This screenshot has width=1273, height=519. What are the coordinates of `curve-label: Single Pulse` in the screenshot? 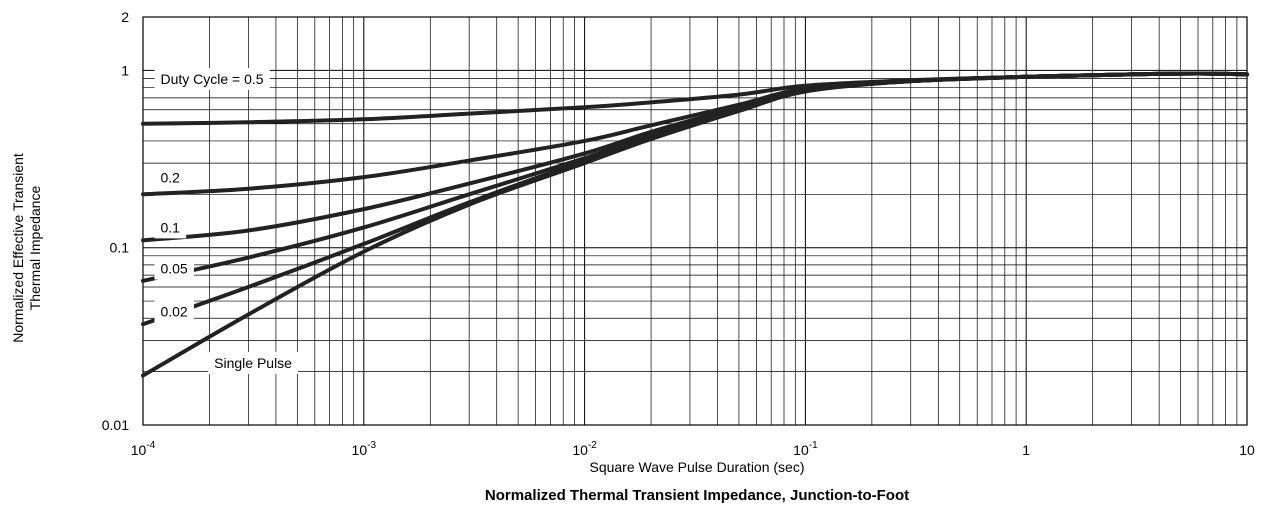 It's located at (253, 362).